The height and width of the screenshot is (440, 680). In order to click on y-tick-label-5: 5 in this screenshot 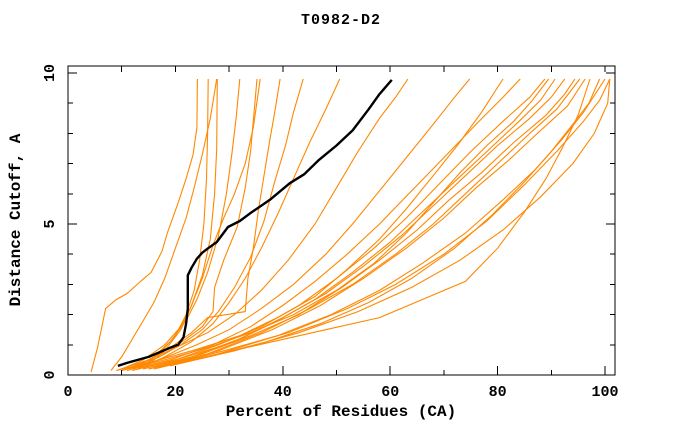, I will do `click(50, 223)`.